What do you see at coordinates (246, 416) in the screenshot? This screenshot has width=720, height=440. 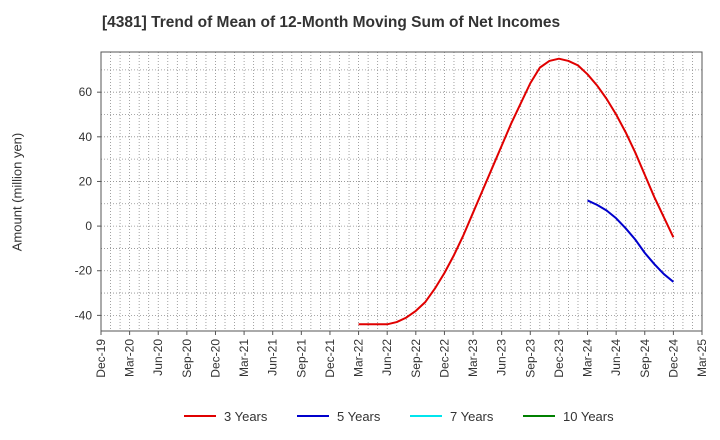 I see `legend-label: 3 Years` at bounding box center [246, 416].